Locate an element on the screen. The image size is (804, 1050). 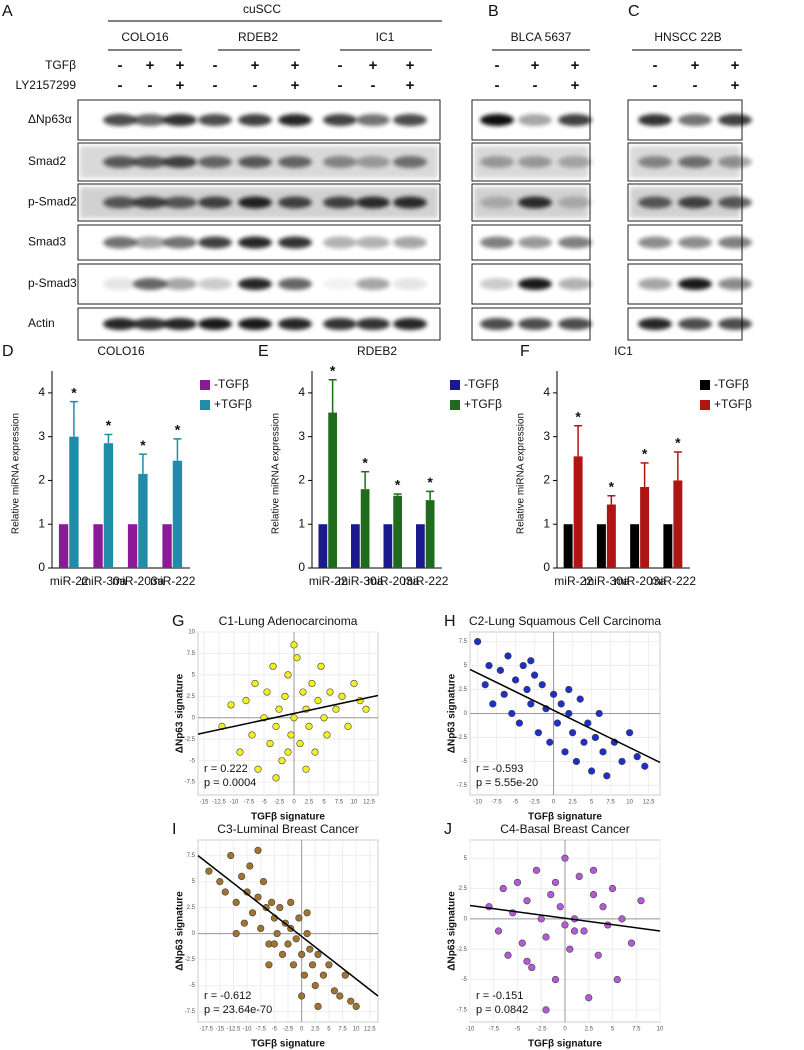
y-tick-label: 2.5 is located at coordinates (191, 908).